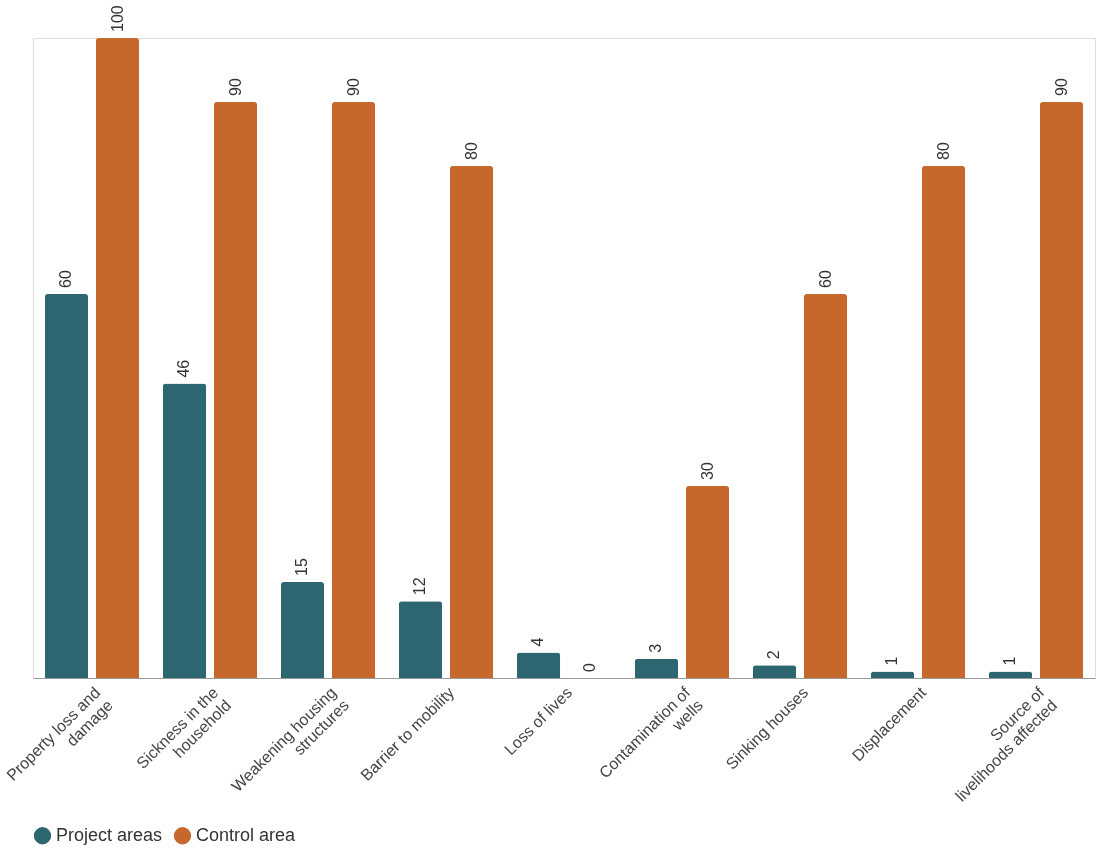 The width and height of the screenshot is (1119, 866). Describe the element at coordinates (774, 655) in the screenshot. I see `data-label: 2` at that location.